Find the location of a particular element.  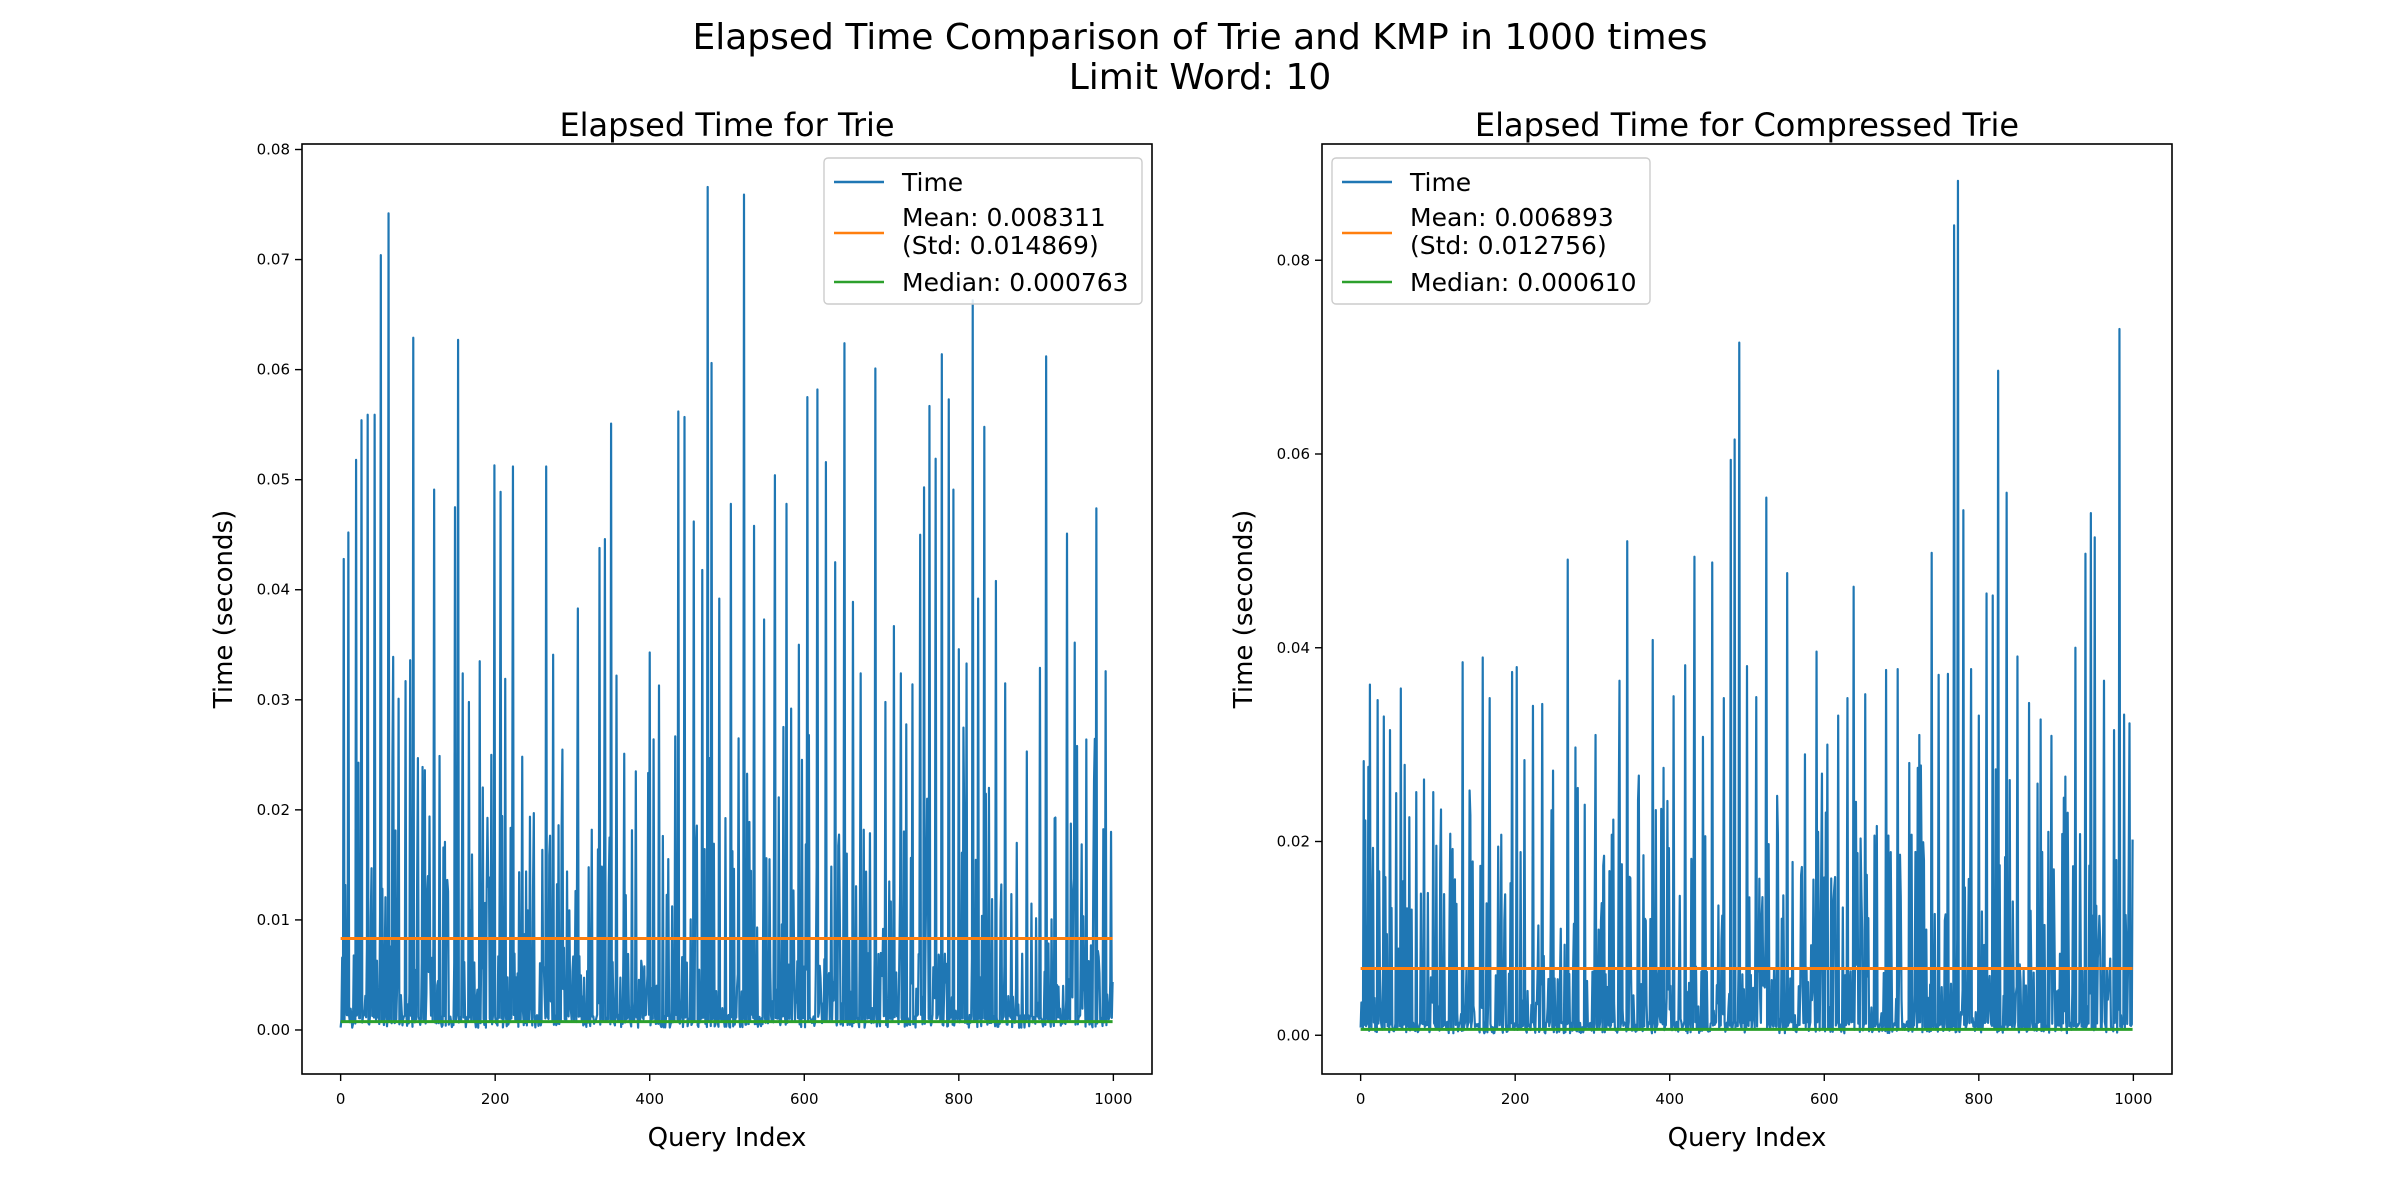

panel2-xtick-label: 800 is located at coordinates (1978, 1099).